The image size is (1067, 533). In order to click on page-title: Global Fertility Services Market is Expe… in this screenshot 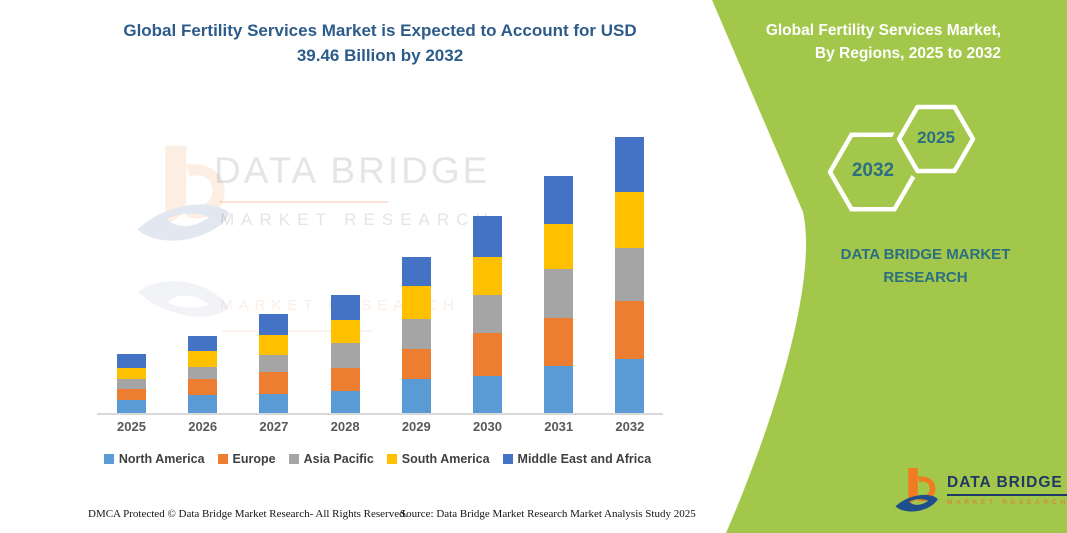, I will do `click(380, 43)`.